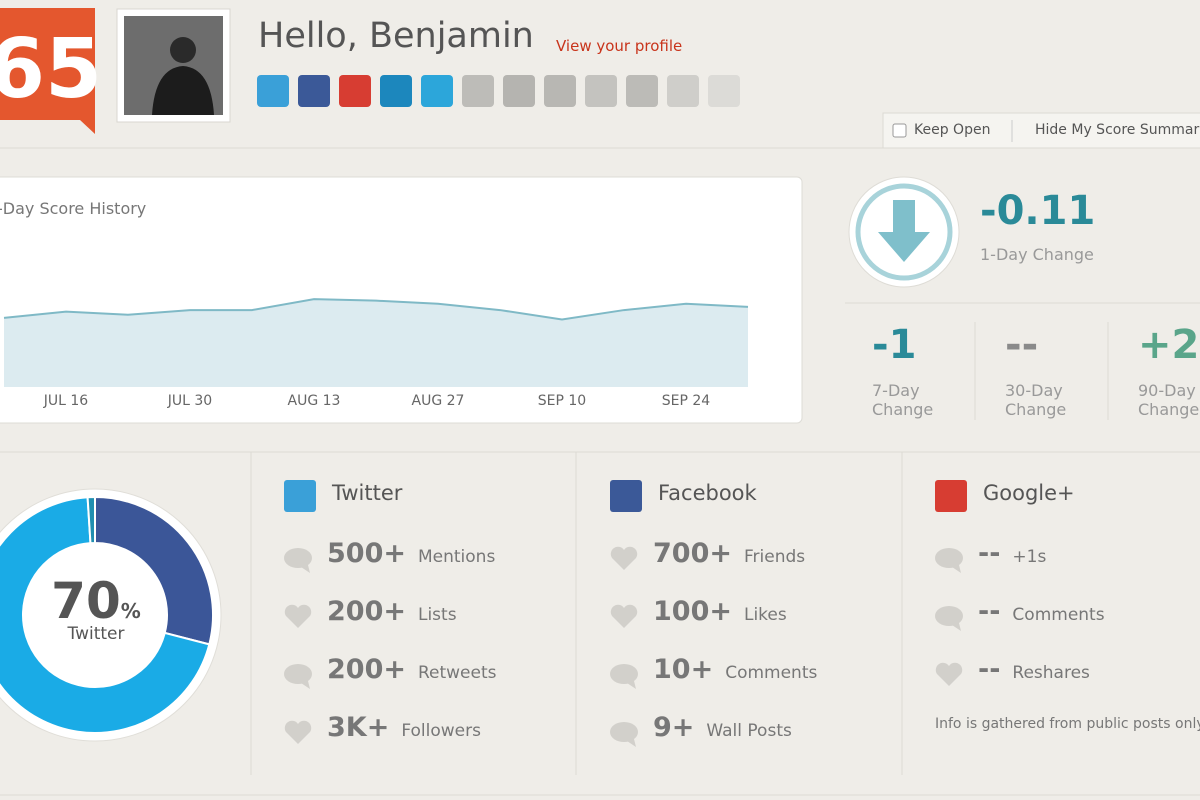  What do you see at coordinates (707, 493) in the screenshot?
I see `network-title: Facebook` at bounding box center [707, 493].